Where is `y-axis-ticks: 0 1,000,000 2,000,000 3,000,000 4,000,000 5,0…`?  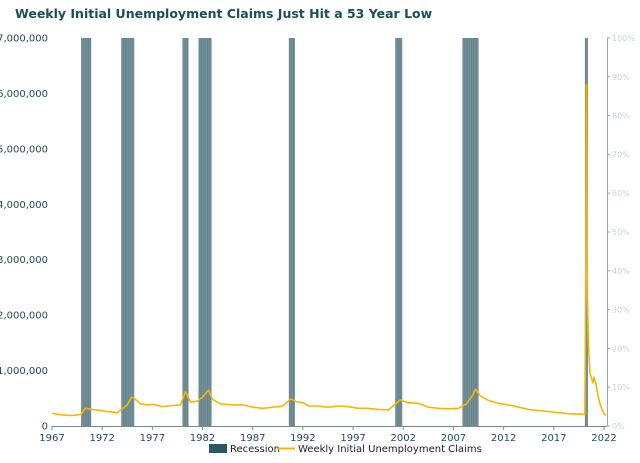
y-axis-ticks: 0 1,000,000 2,000,000 3,000,000 4,000,000 5,0… is located at coordinates (24, 233).